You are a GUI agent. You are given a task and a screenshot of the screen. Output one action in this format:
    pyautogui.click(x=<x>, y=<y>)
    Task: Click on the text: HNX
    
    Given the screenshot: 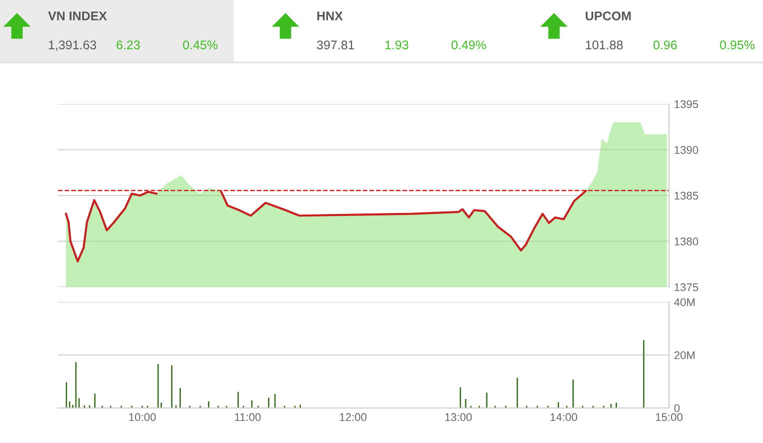 What is the action you would take?
    pyautogui.click(x=330, y=16)
    